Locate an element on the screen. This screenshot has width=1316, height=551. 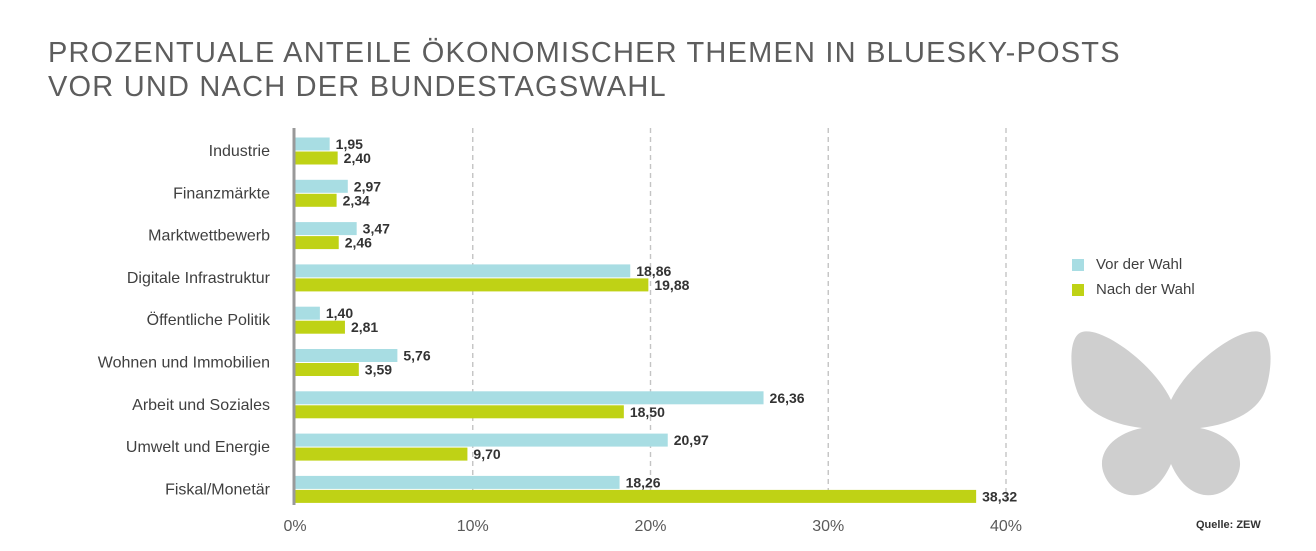
x-tick-label: 10% is located at coordinates (473, 526).